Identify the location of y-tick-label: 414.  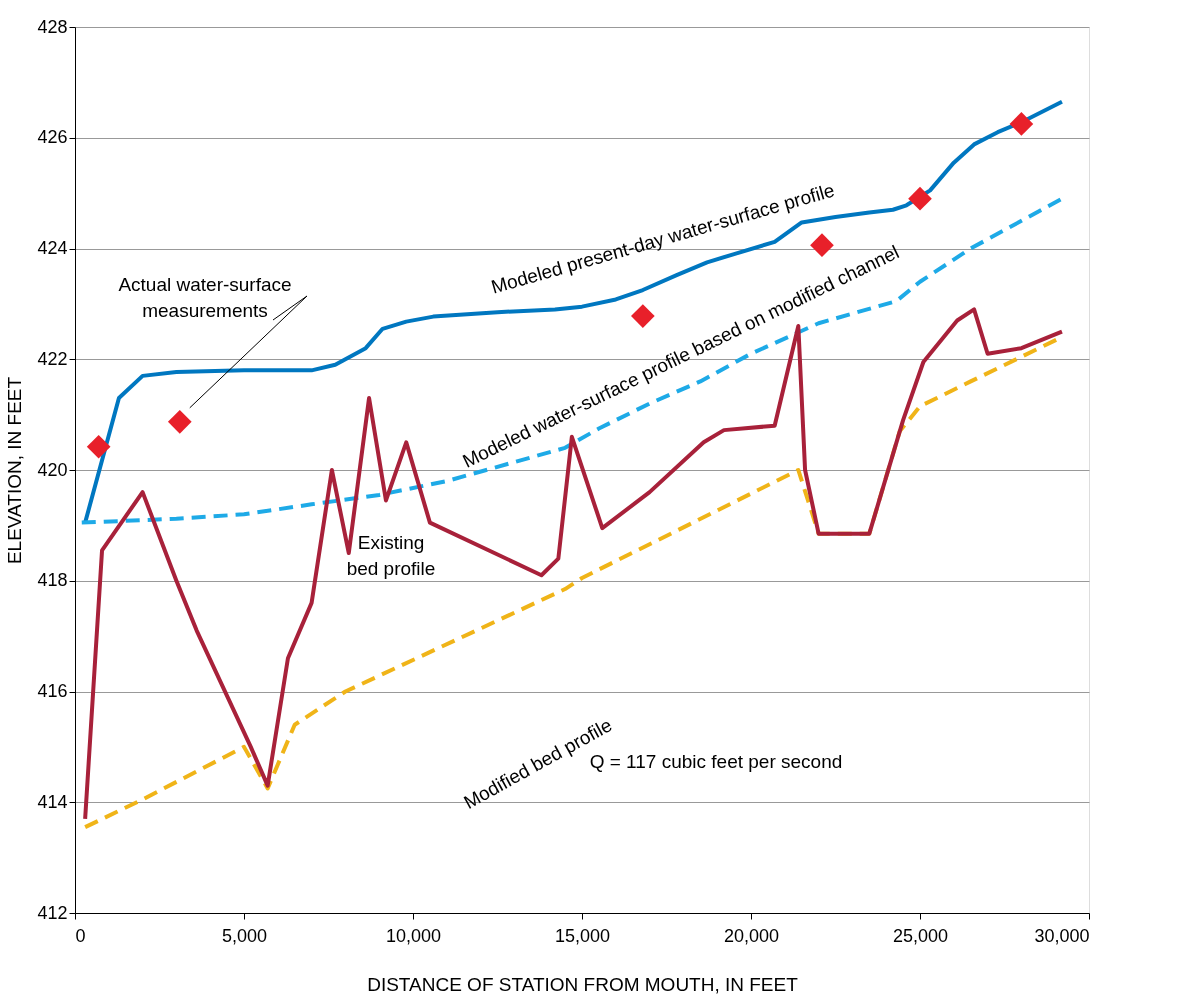
(52, 801).